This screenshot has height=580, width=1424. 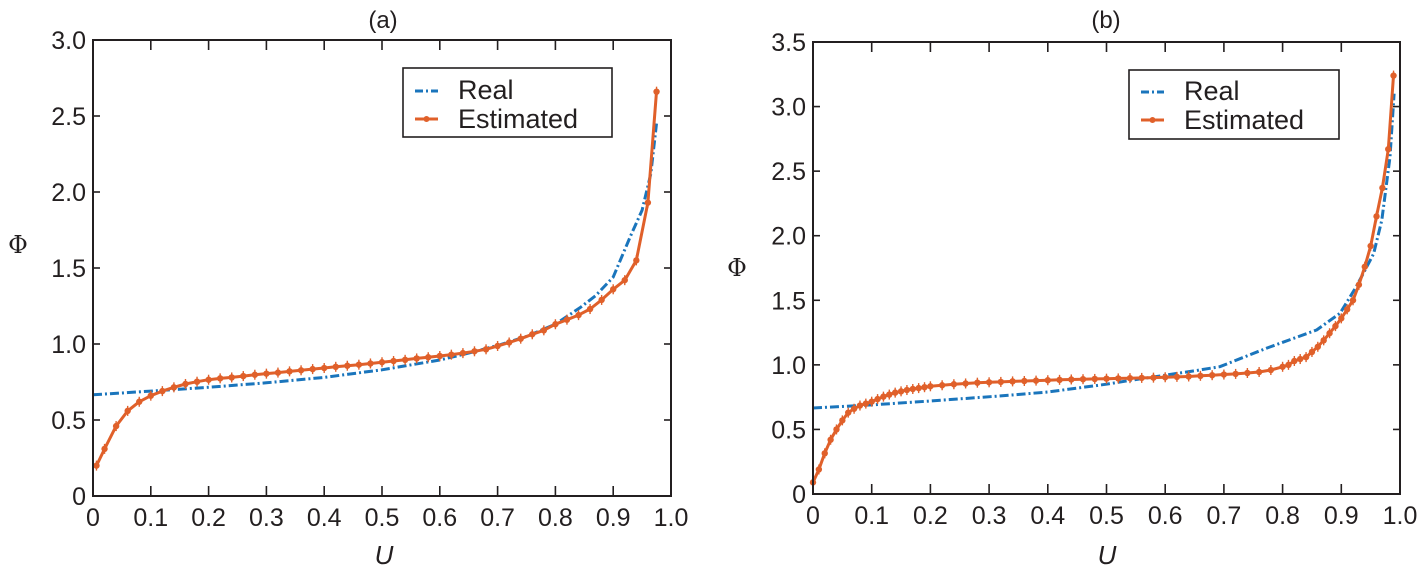 What do you see at coordinates (788, 43) in the screenshot?
I see `y-tick-label: 3.5` at bounding box center [788, 43].